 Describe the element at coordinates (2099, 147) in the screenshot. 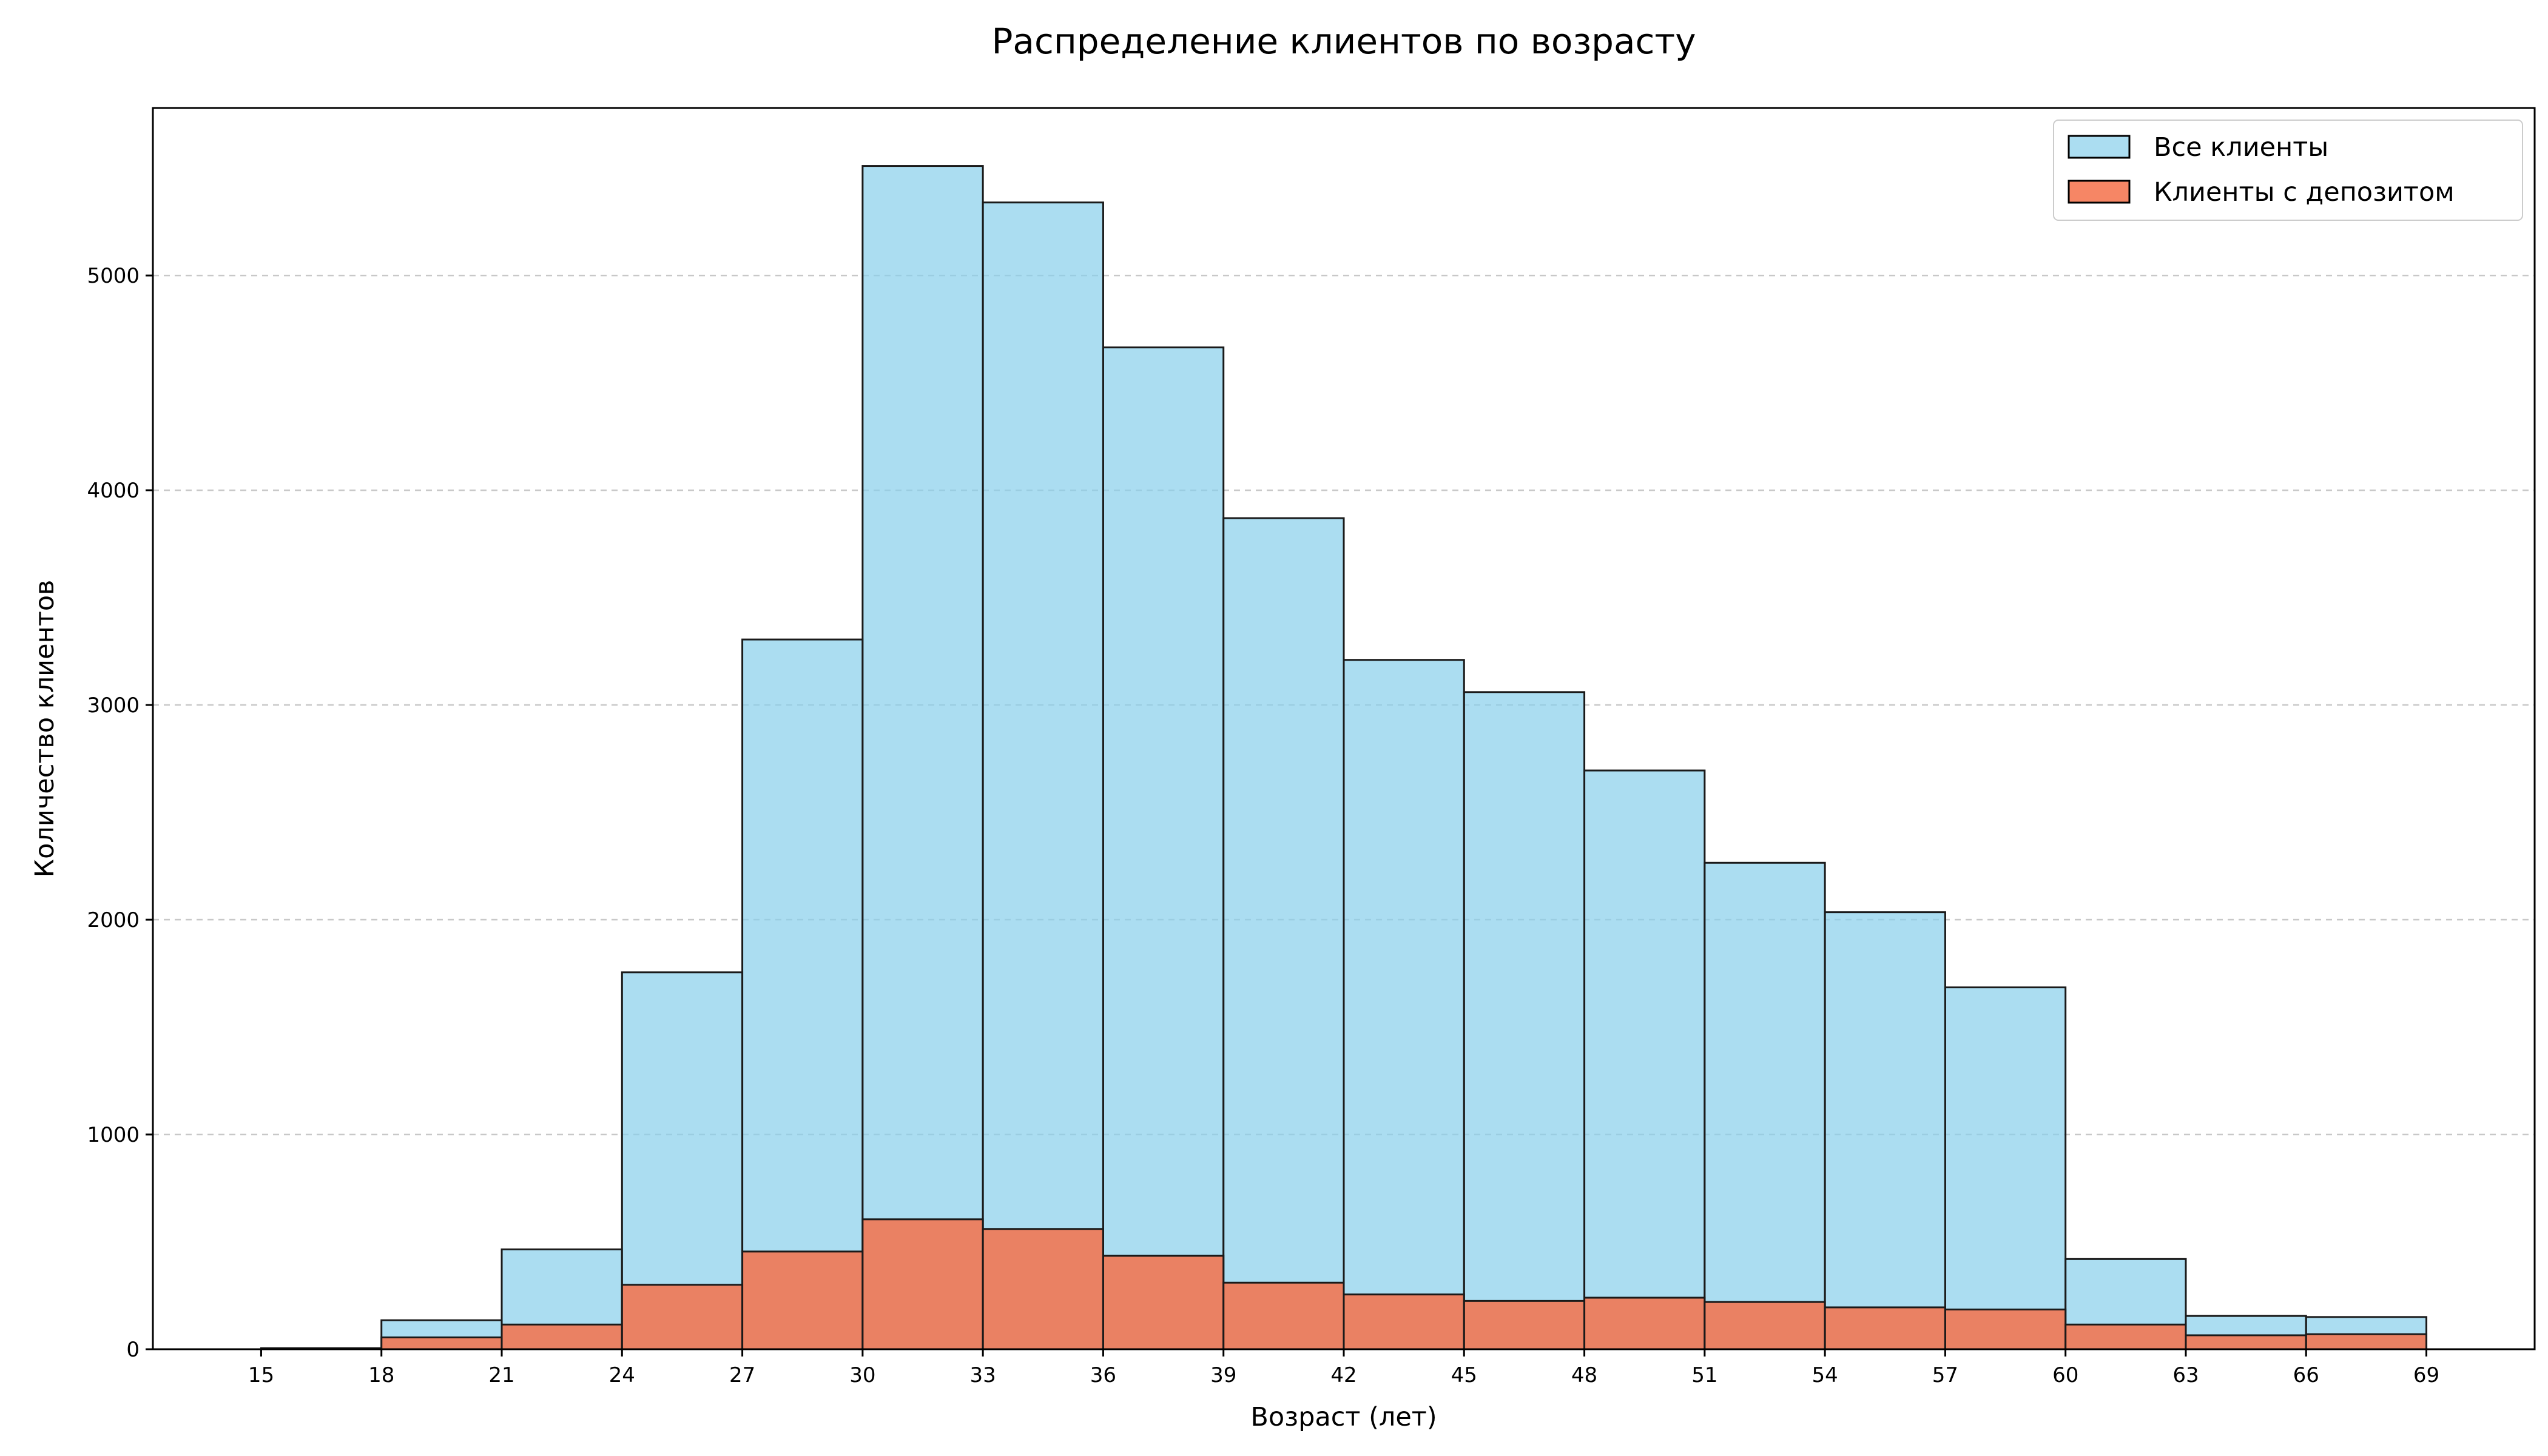

I see `legend-swatch-all-clients` at that location.